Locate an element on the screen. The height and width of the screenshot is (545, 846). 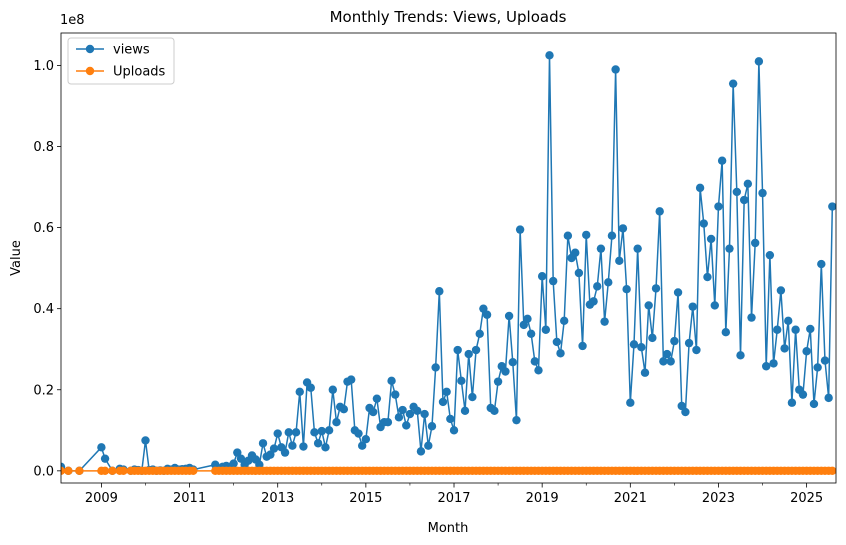
x-tick-label: 2013 is located at coordinates (277, 498).